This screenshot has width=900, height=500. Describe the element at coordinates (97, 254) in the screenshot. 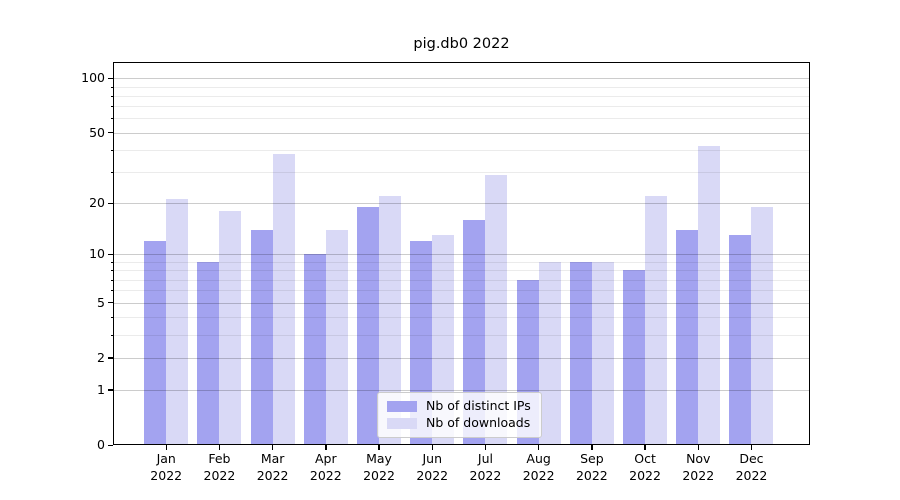

I see `y-tick-label-10: 10` at that location.